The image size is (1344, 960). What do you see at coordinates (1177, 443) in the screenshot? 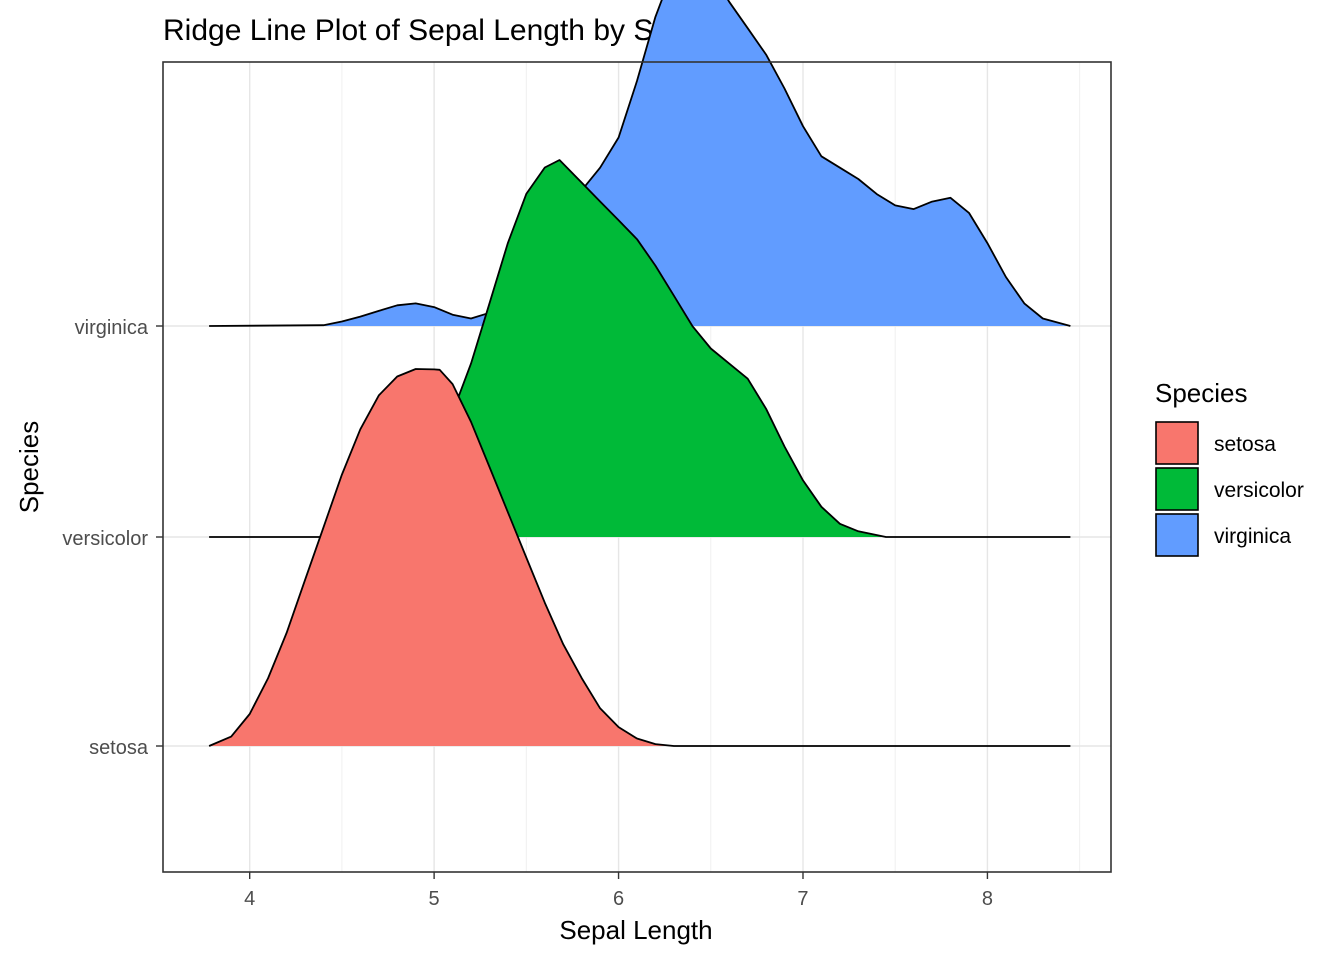
I see `legend-key-setosa` at bounding box center [1177, 443].